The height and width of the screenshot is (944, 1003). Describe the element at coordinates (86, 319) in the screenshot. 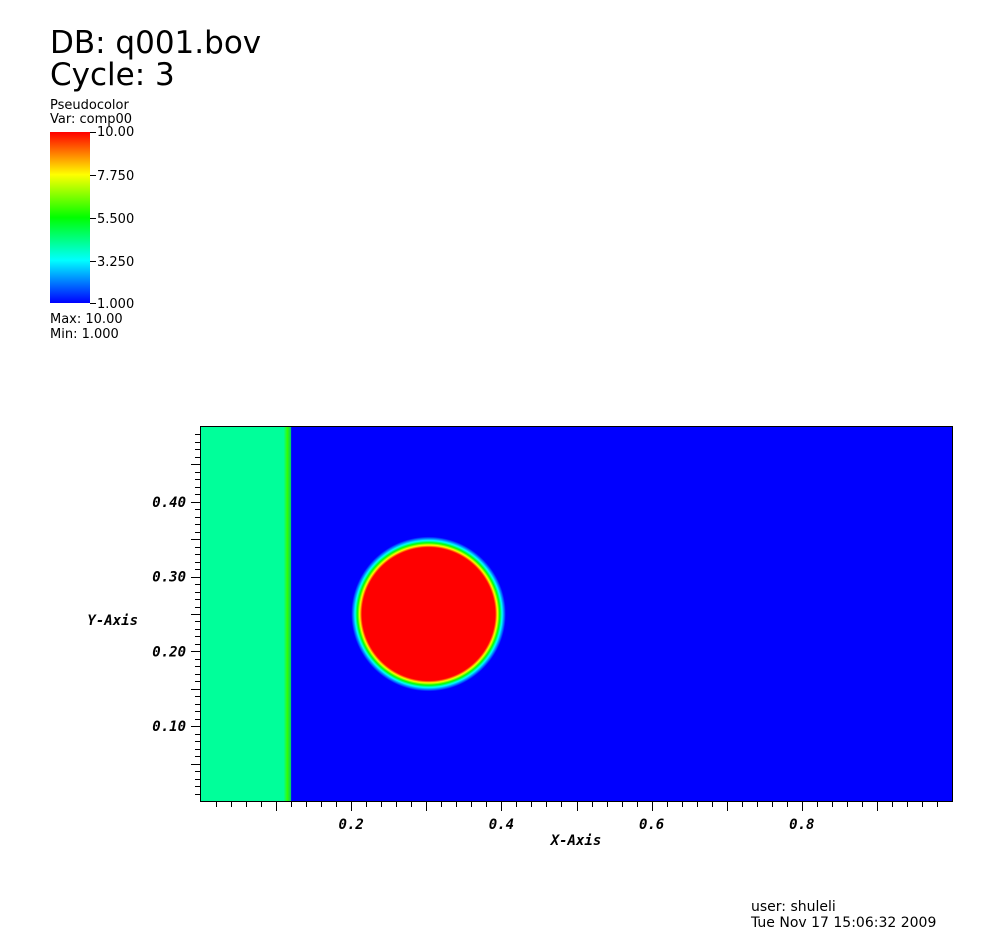

I see `legend-max: Max: 10.00` at that location.